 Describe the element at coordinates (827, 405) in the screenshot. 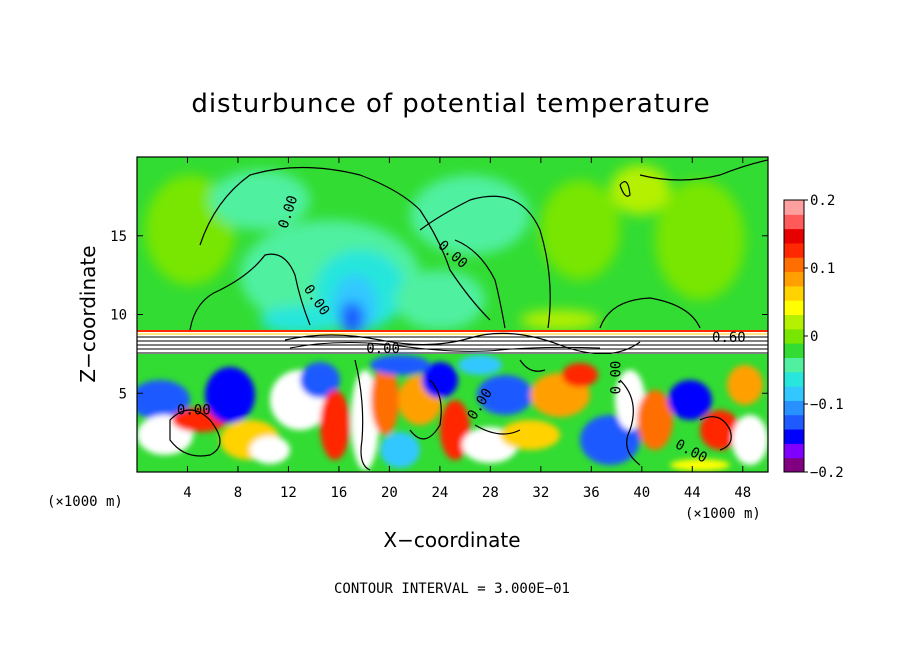

I see `colorbar-tick-label: −0.1` at that location.